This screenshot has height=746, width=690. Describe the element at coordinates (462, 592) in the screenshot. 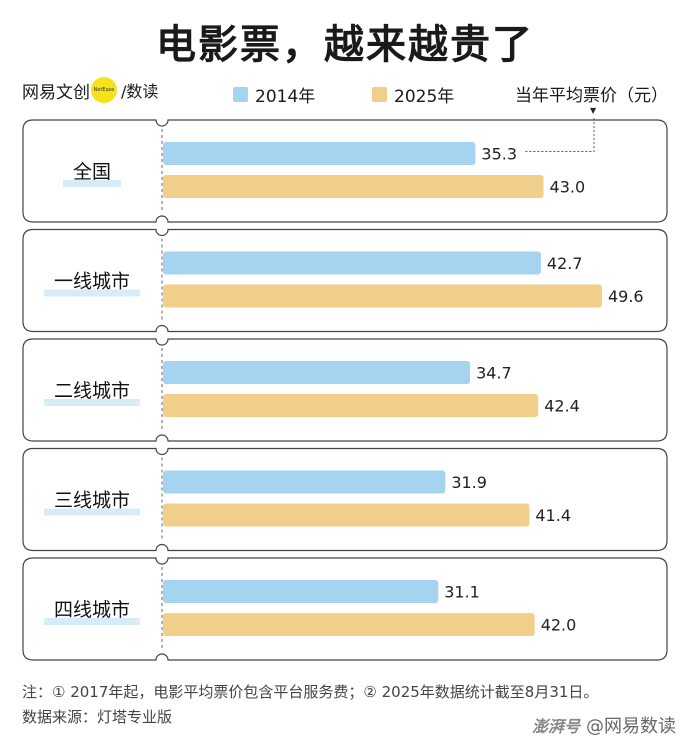

I see `value-label-cat-4-series-0: 31.1` at that location.